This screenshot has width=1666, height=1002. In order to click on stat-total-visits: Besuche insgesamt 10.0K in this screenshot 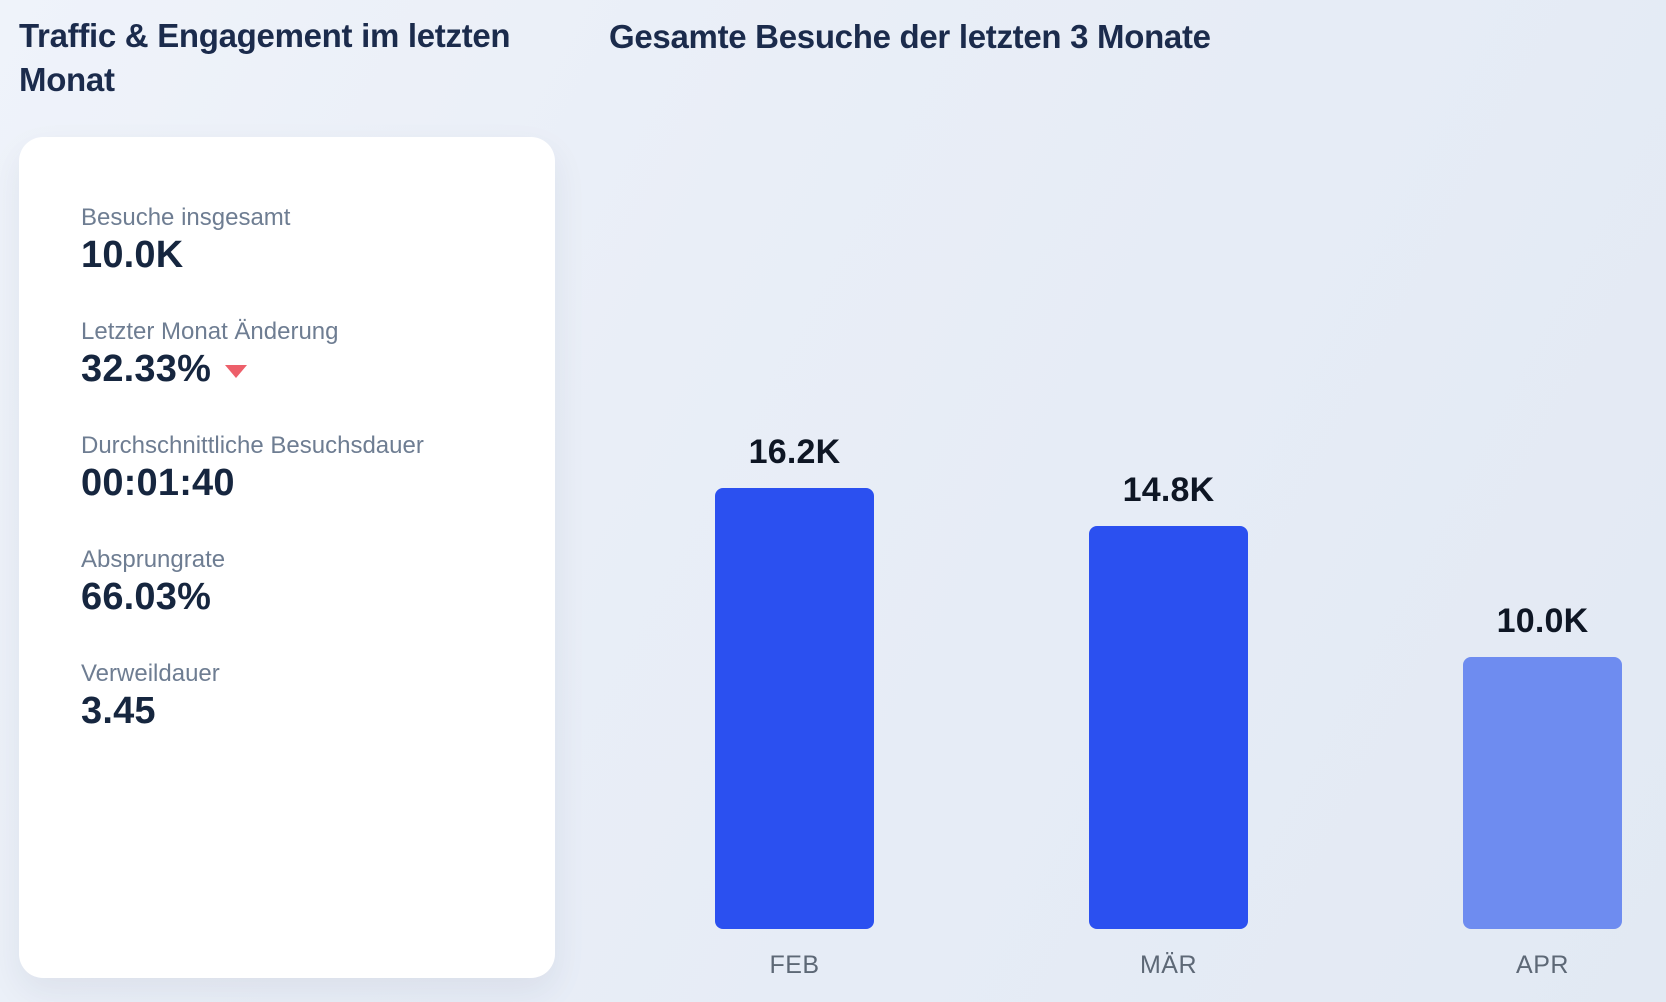, I will do `click(298, 240)`.